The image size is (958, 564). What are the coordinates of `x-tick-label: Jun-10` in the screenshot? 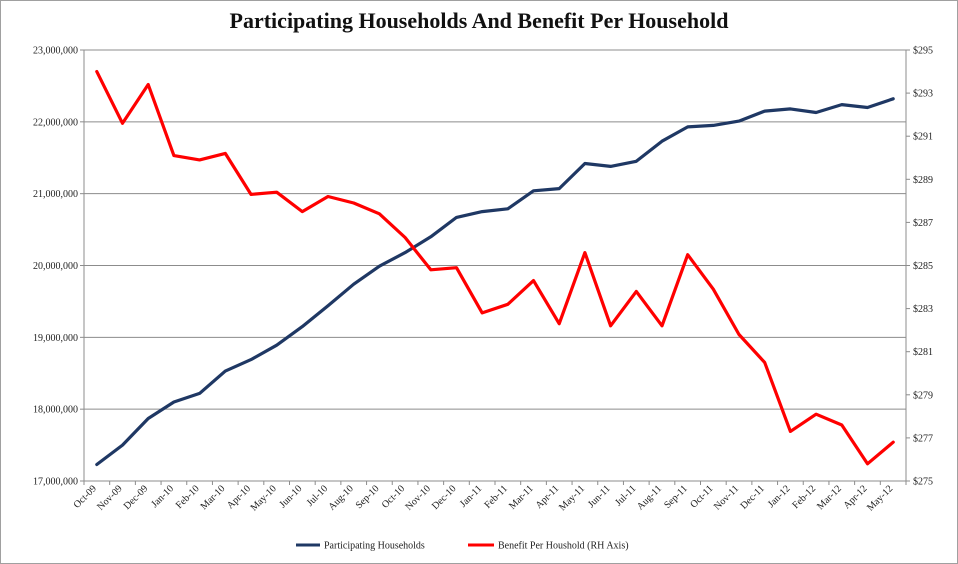 It's located at (290, 496).